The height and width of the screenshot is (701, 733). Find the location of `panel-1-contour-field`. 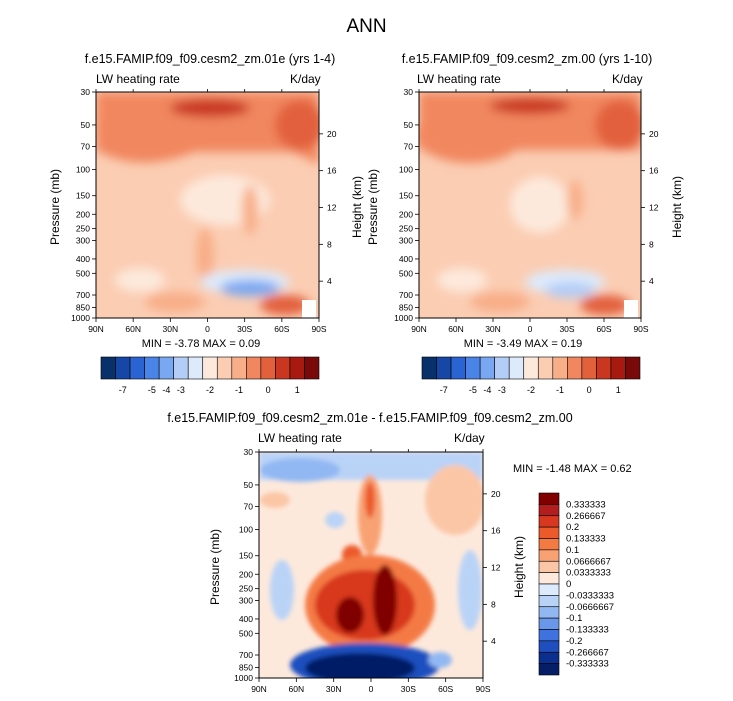

panel-1-contour-field is located at coordinates (207, 205).